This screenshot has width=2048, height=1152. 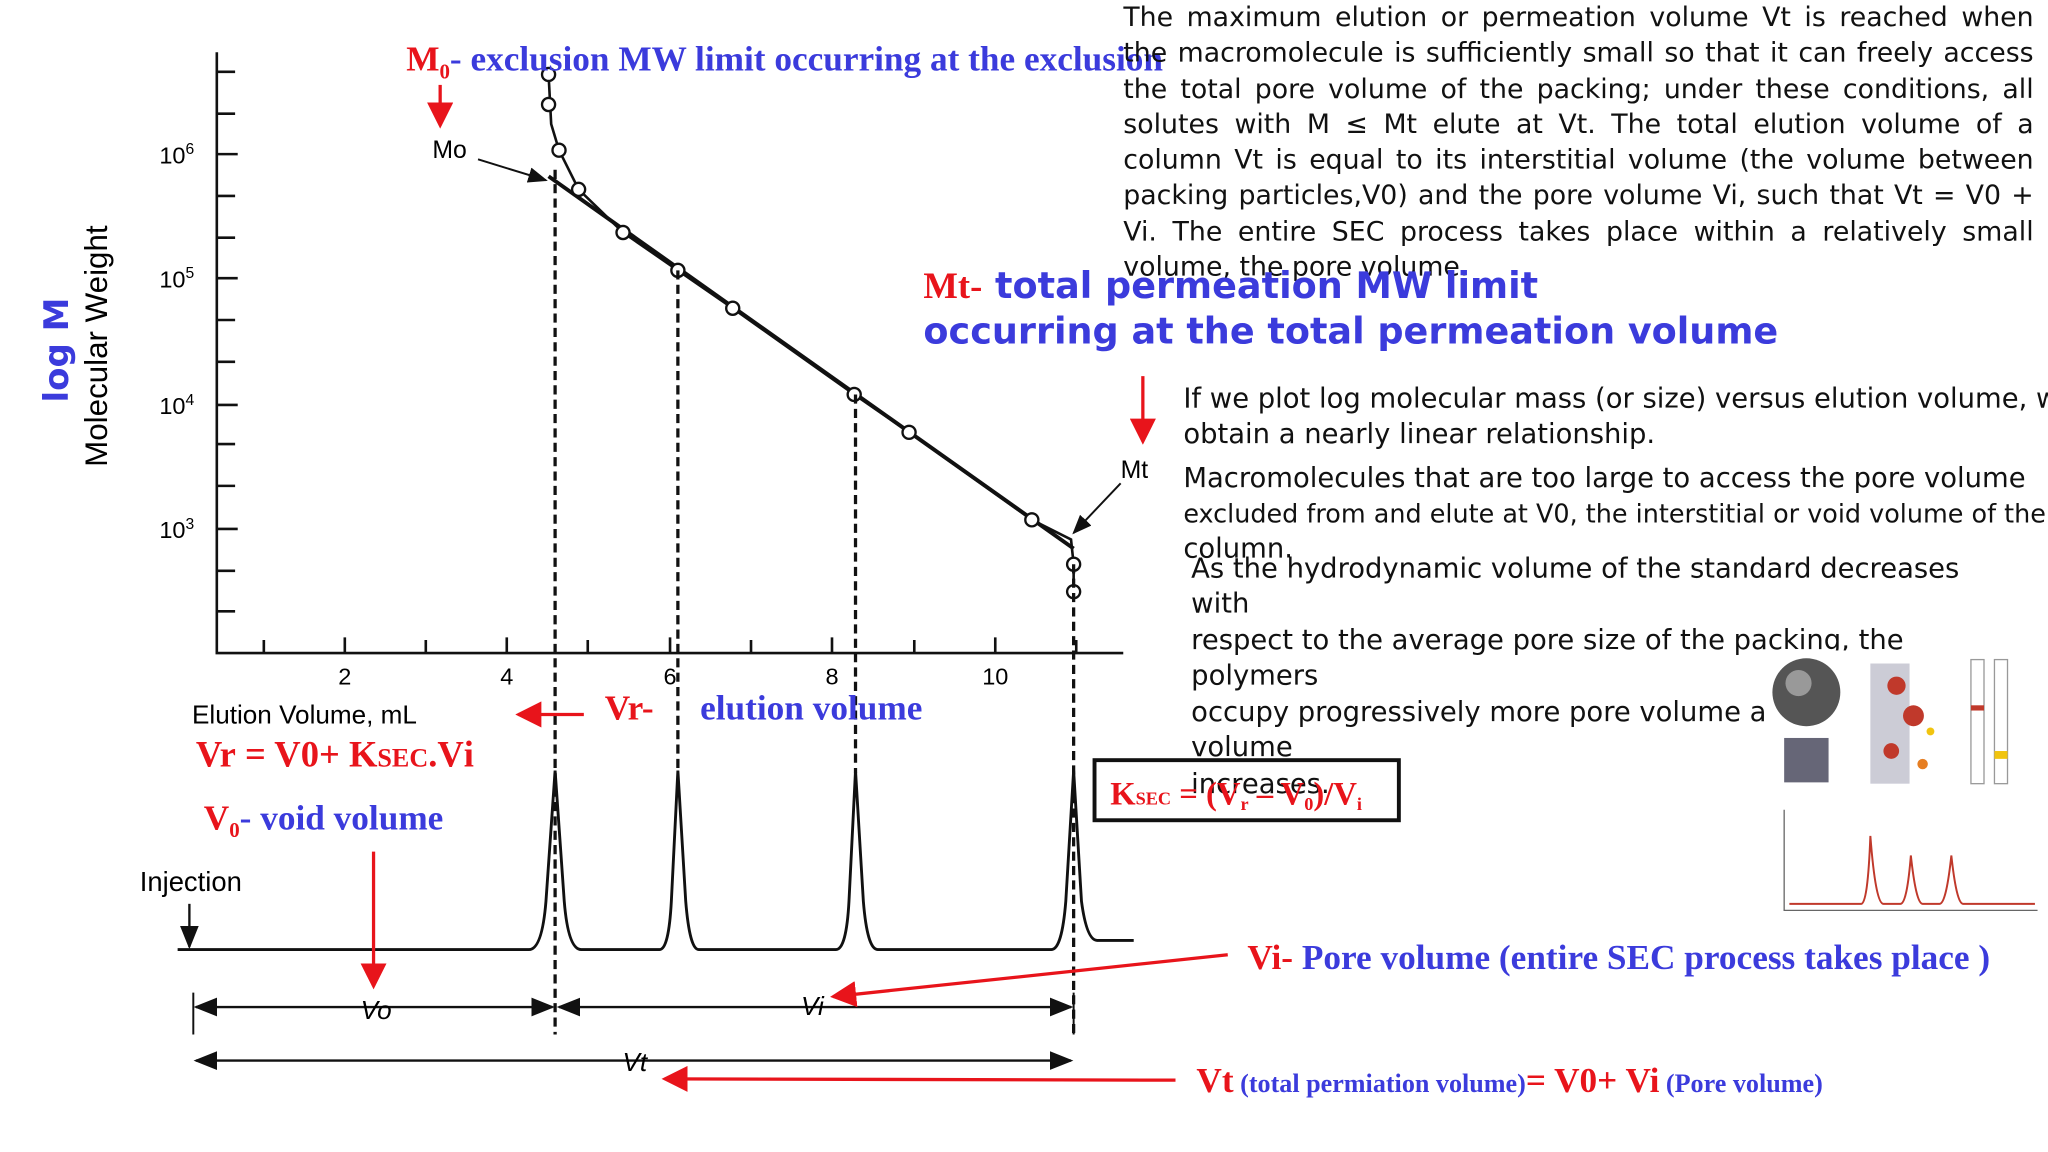 What do you see at coordinates (1740, 1083) in the screenshot?
I see `text: (Pore volume)` at bounding box center [1740, 1083].